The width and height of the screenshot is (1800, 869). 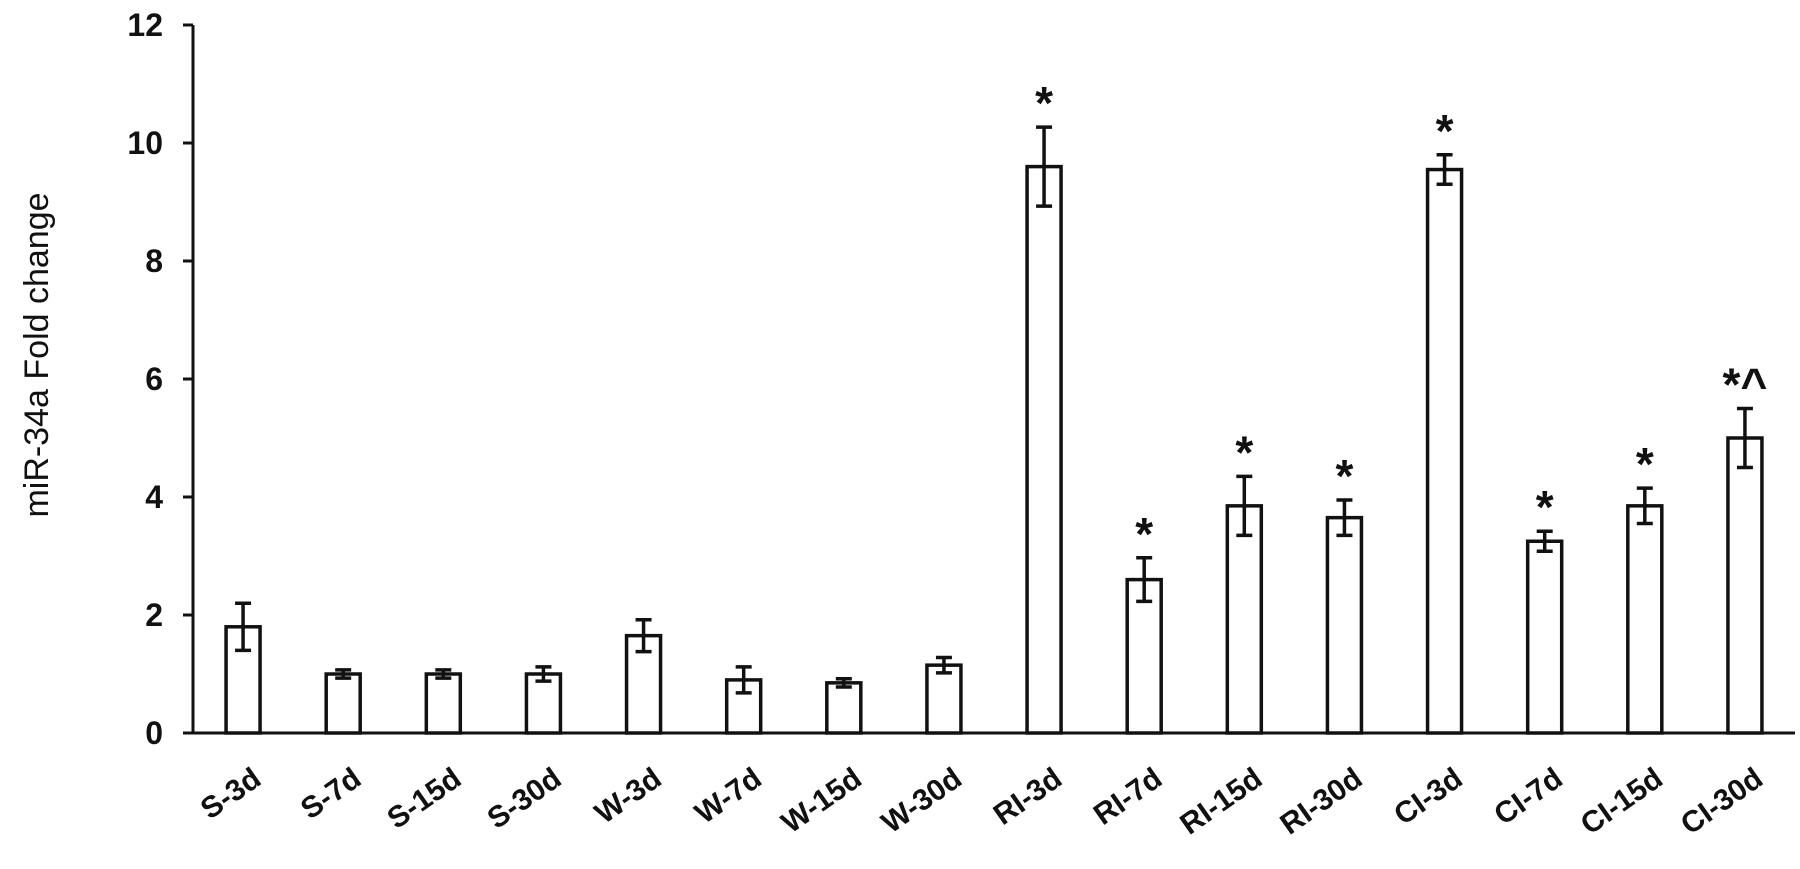 I want to click on y-tick-label: 4, so click(x=154, y=497).